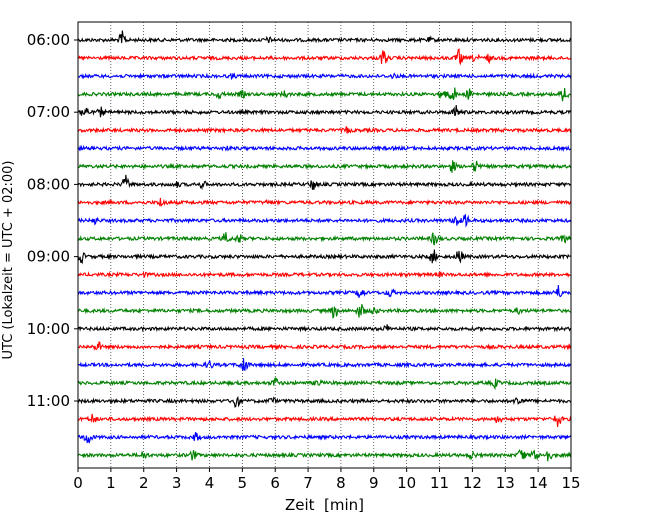  What do you see at coordinates (538, 483) in the screenshot?
I see `x-tick-label: 14` at bounding box center [538, 483].